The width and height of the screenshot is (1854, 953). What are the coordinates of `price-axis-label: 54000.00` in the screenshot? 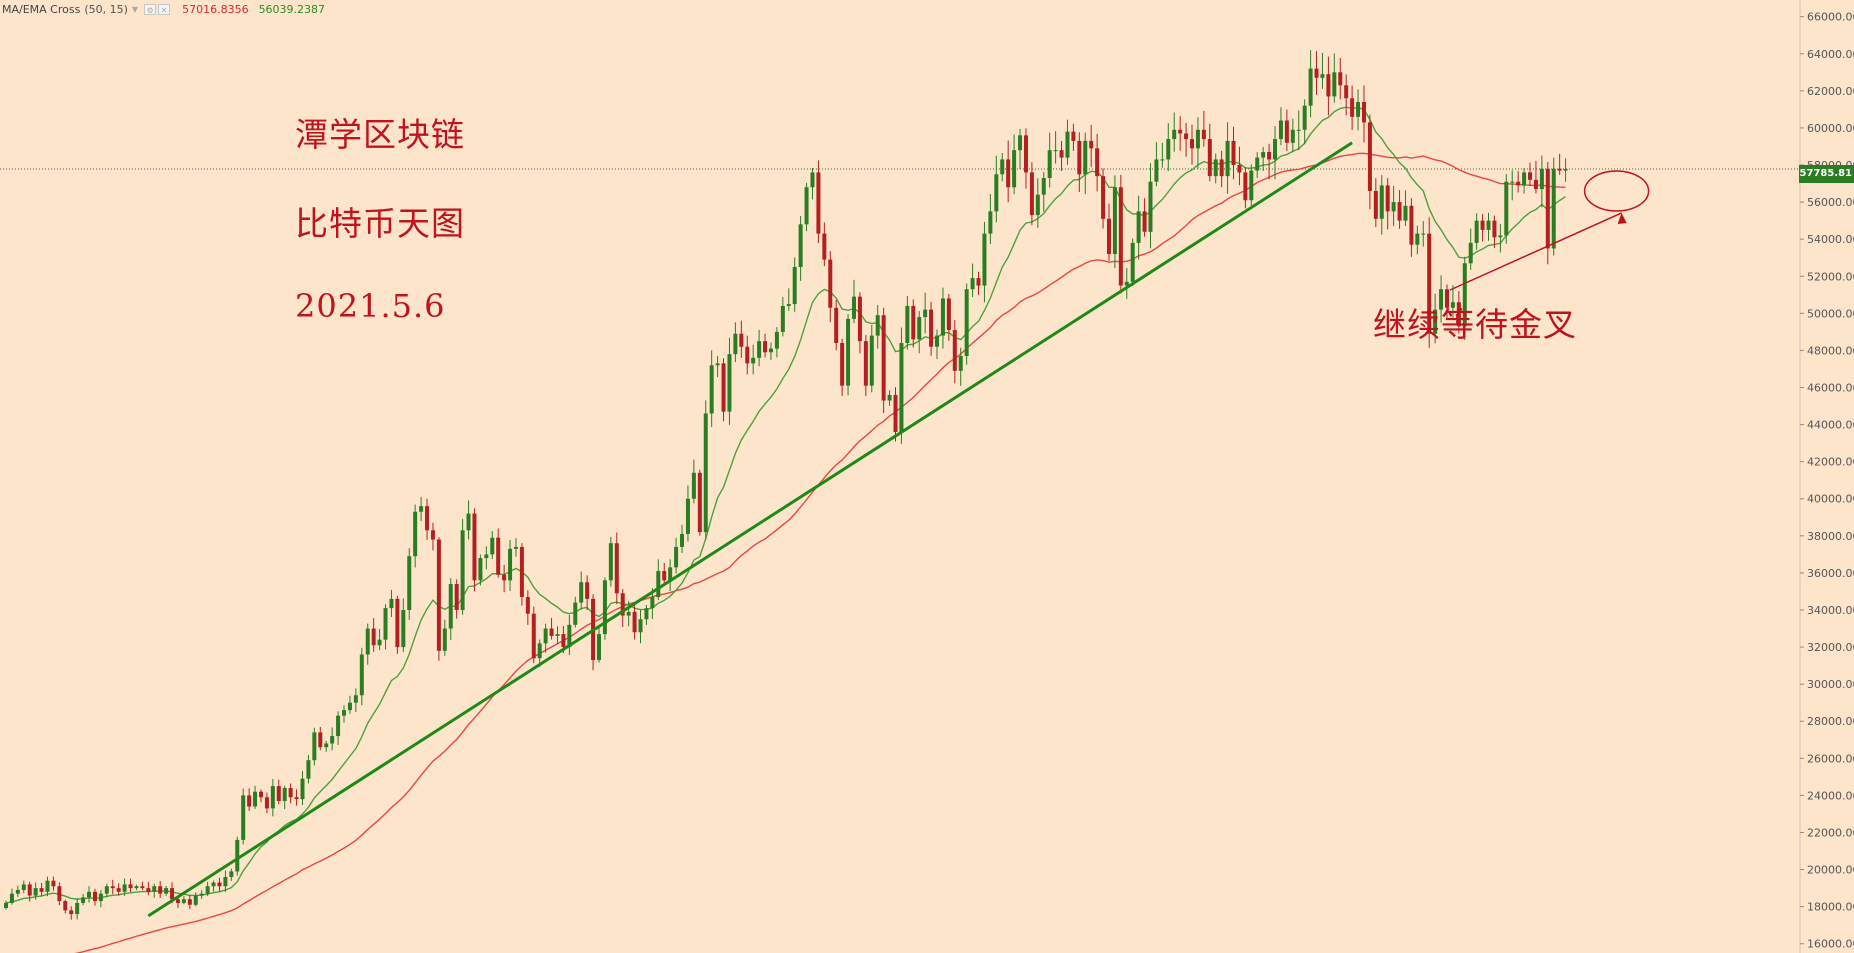 It's located at (1830, 239).